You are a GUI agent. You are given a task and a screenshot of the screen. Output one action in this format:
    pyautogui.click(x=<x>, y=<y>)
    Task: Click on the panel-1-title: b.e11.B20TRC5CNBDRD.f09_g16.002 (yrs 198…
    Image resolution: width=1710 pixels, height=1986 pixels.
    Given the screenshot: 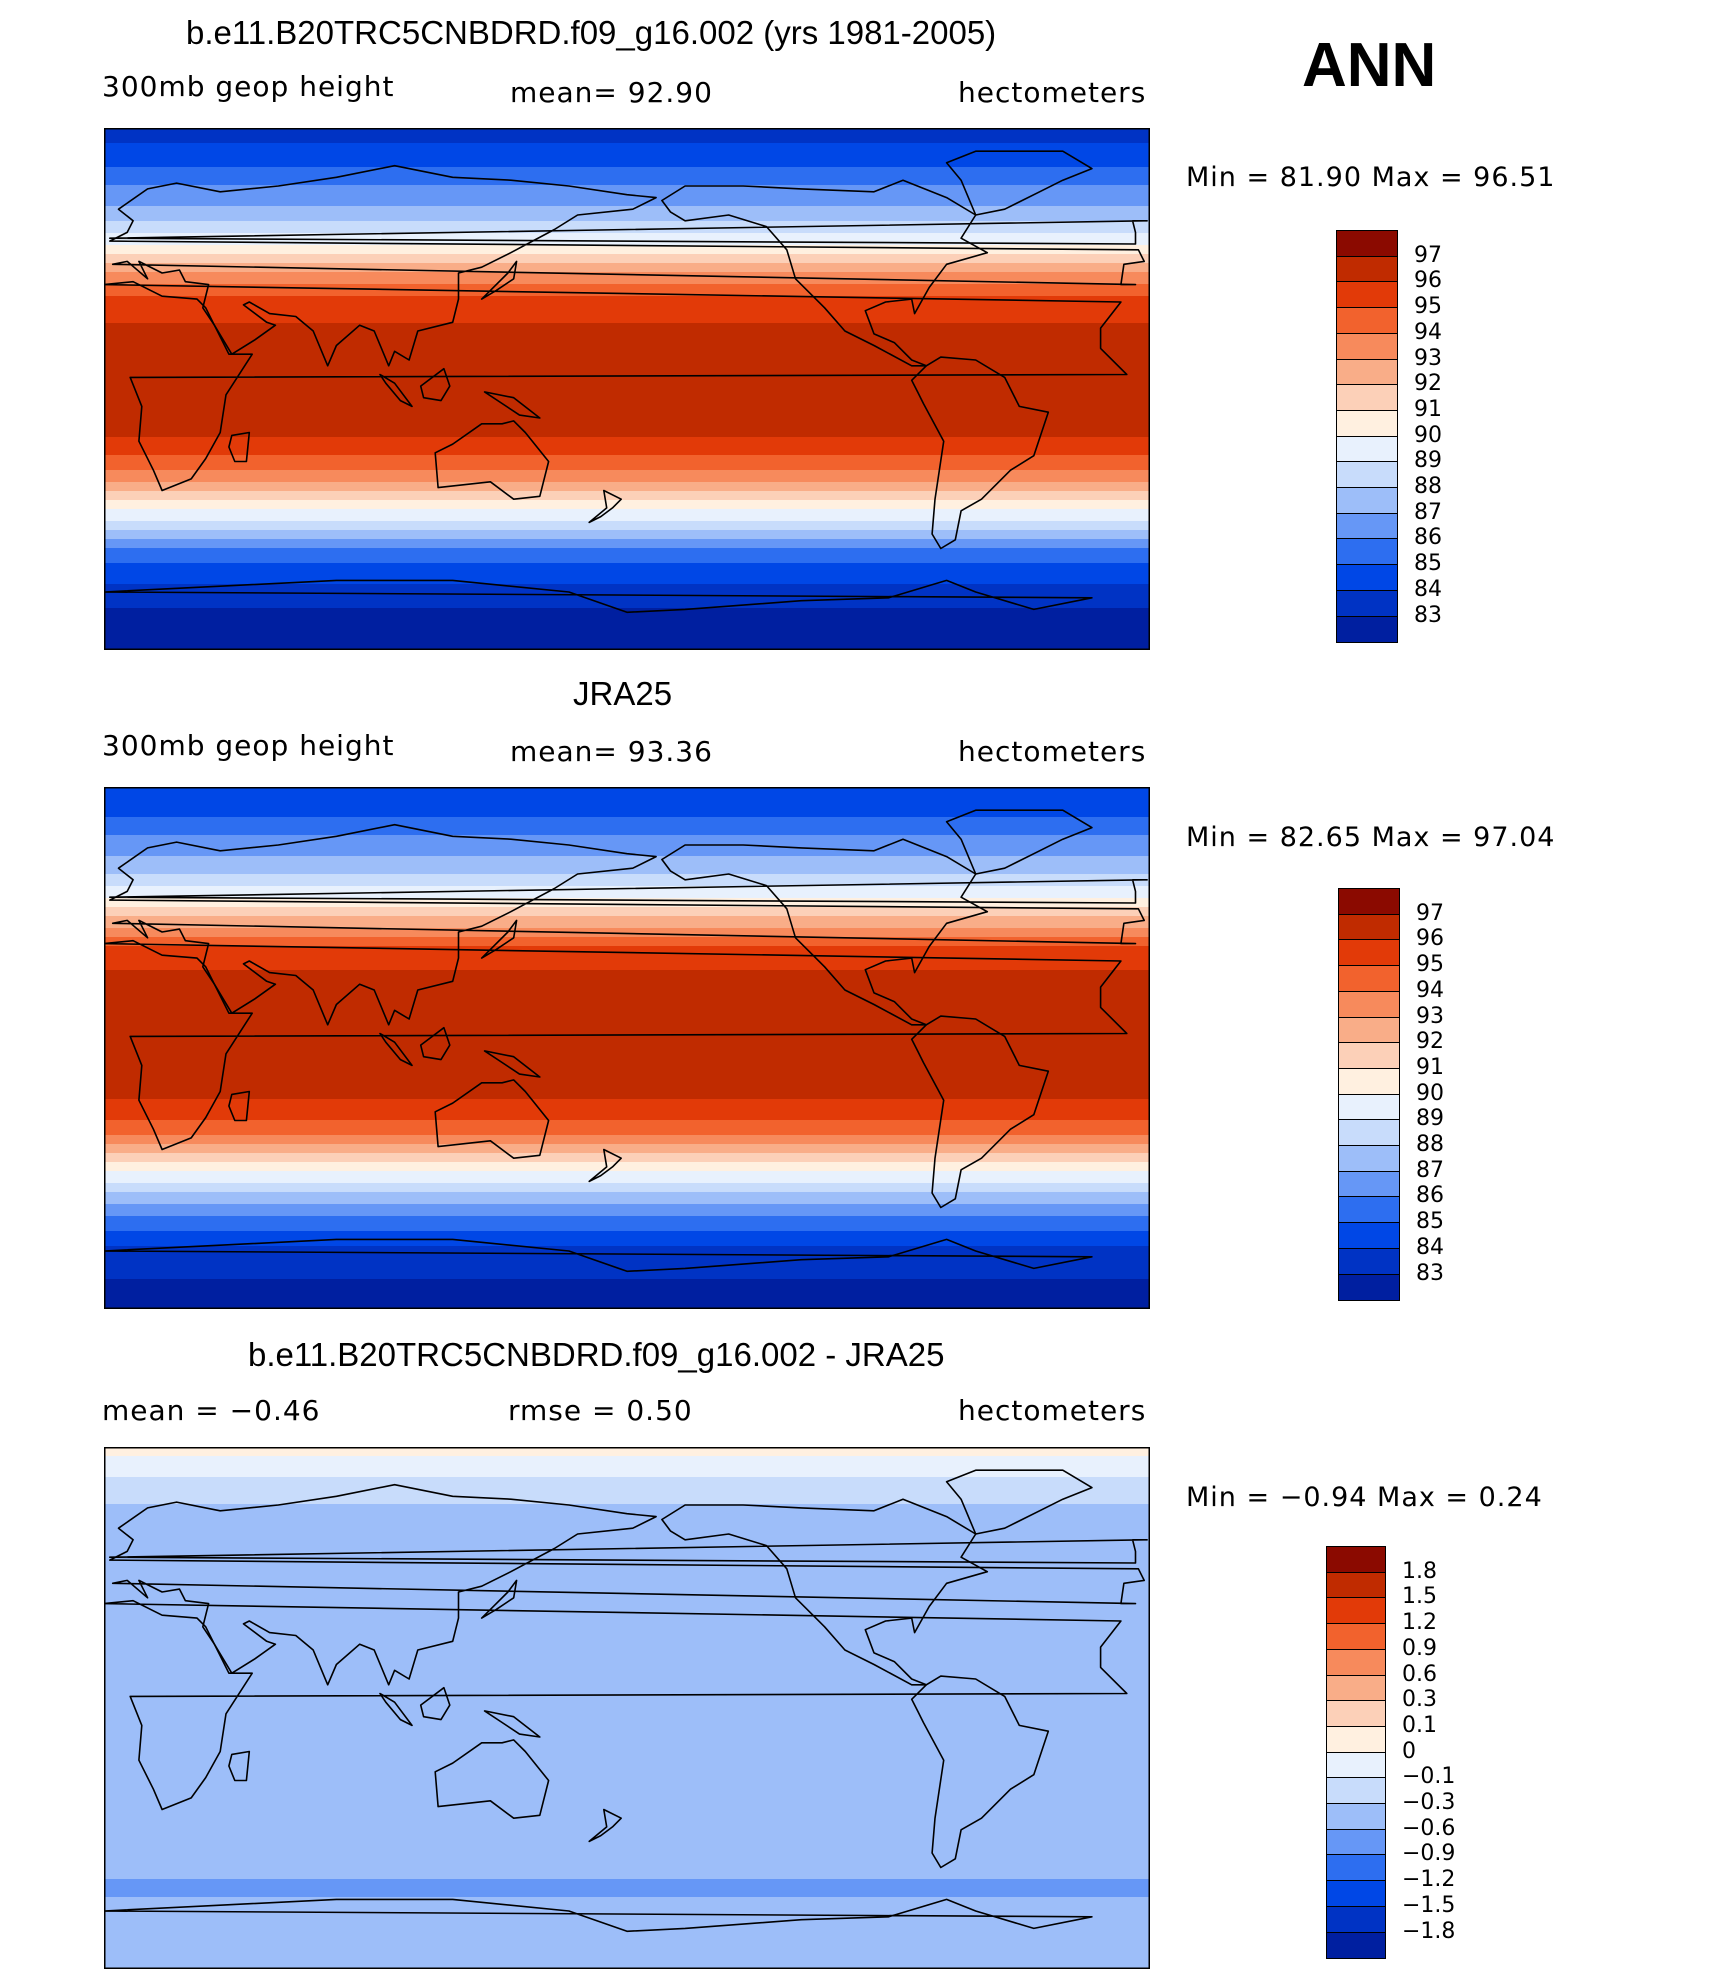 What is the action you would take?
    pyautogui.click(x=591, y=32)
    